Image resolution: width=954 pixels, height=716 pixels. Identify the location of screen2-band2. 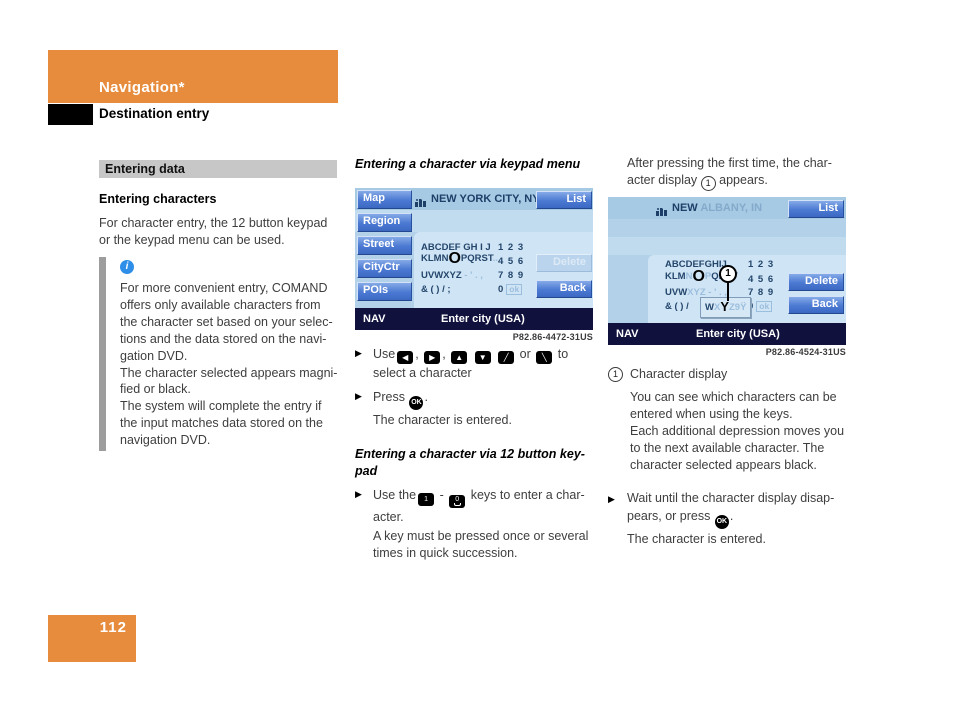
(727, 228).